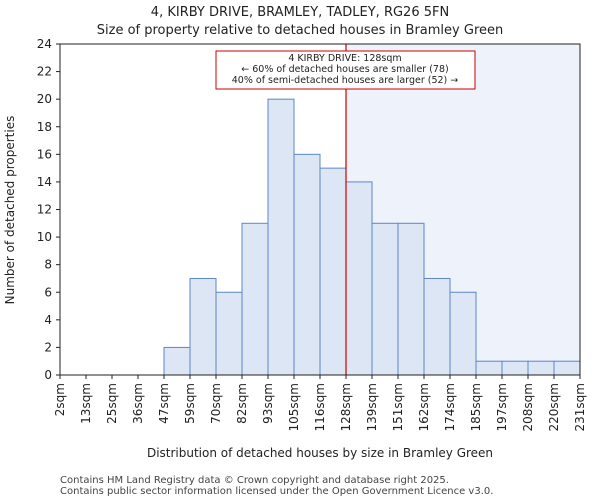 The height and width of the screenshot is (500, 600). I want to click on y-tick-label: 16, so click(44, 154).